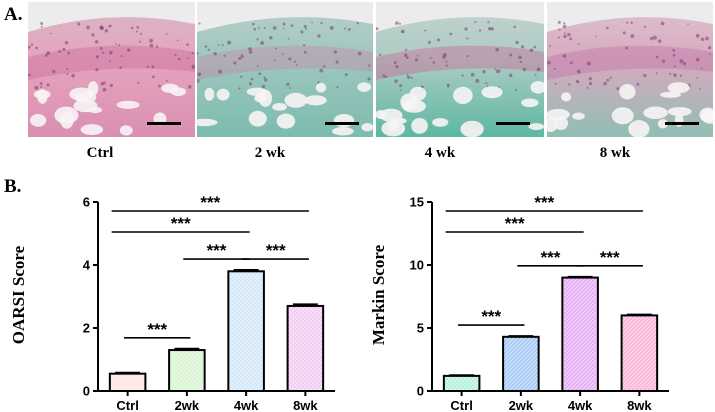 This screenshot has width=715, height=412. Describe the element at coordinates (86, 202) in the screenshot. I see `y-tick-label: 6` at that location.